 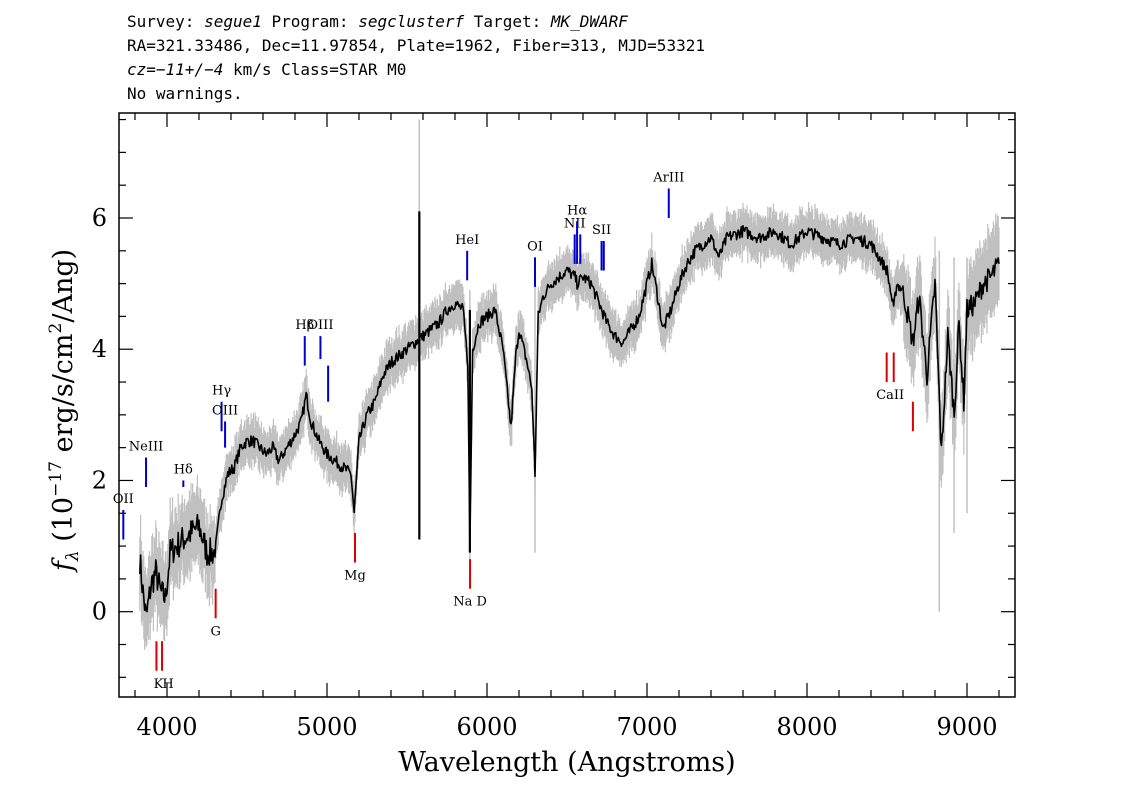 I want to click on y-axis-title-sub: λ, so click(x=73, y=556).